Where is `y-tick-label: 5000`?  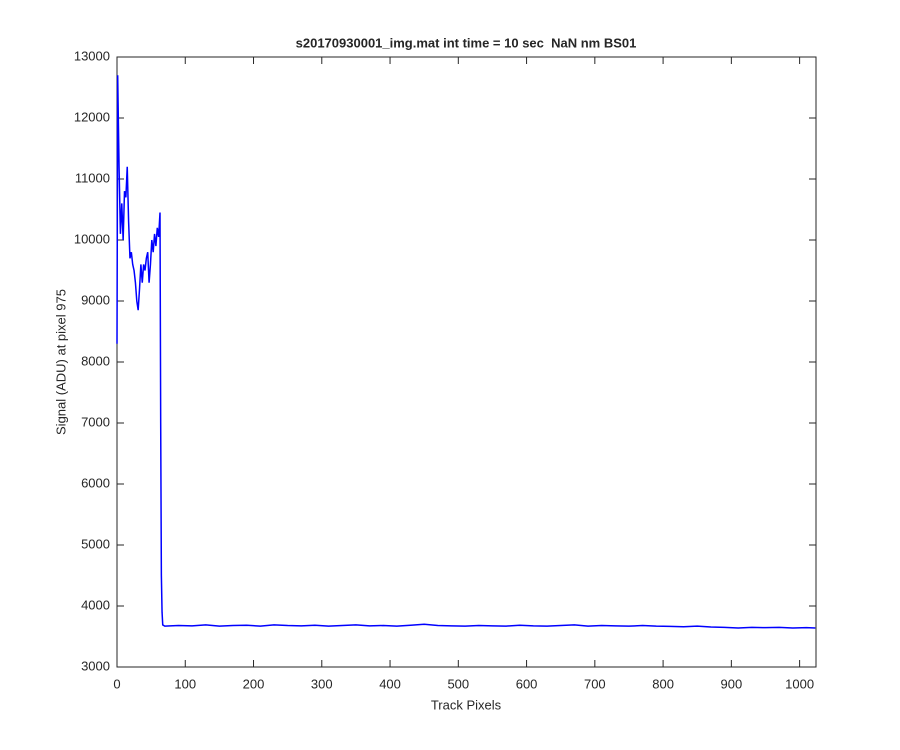
y-tick-label: 5000 is located at coordinates (95, 543).